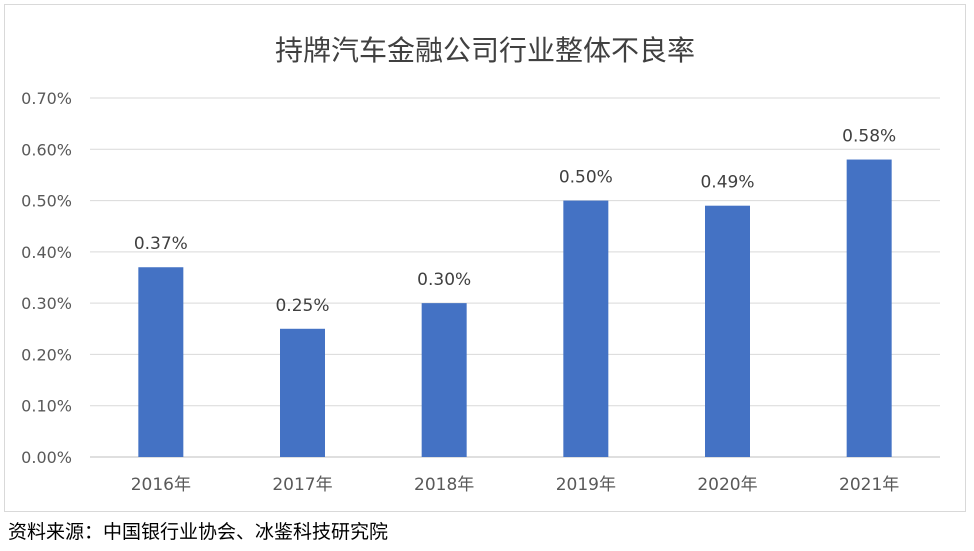 This screenshot has width=974, height=551. I want to click on y-tick-label: 0.60%, so click(46, 149).